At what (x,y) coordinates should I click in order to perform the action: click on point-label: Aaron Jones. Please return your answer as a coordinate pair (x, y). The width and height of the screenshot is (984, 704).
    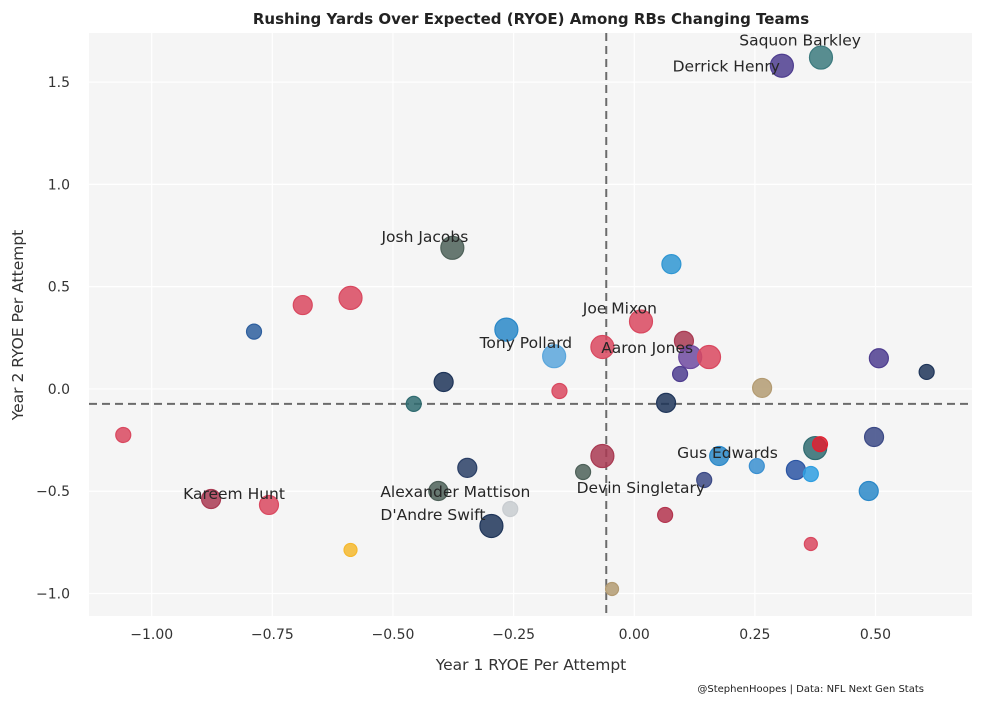
    Looking at the image, I should click on (647, 348).